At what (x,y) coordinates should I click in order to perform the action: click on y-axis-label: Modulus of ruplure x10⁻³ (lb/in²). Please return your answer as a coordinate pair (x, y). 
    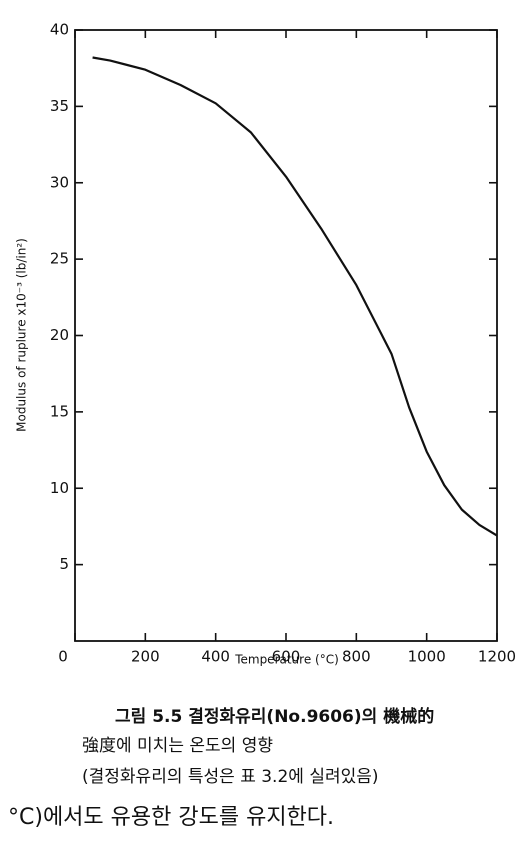
    Looking at the image, I should click on (22, 335).